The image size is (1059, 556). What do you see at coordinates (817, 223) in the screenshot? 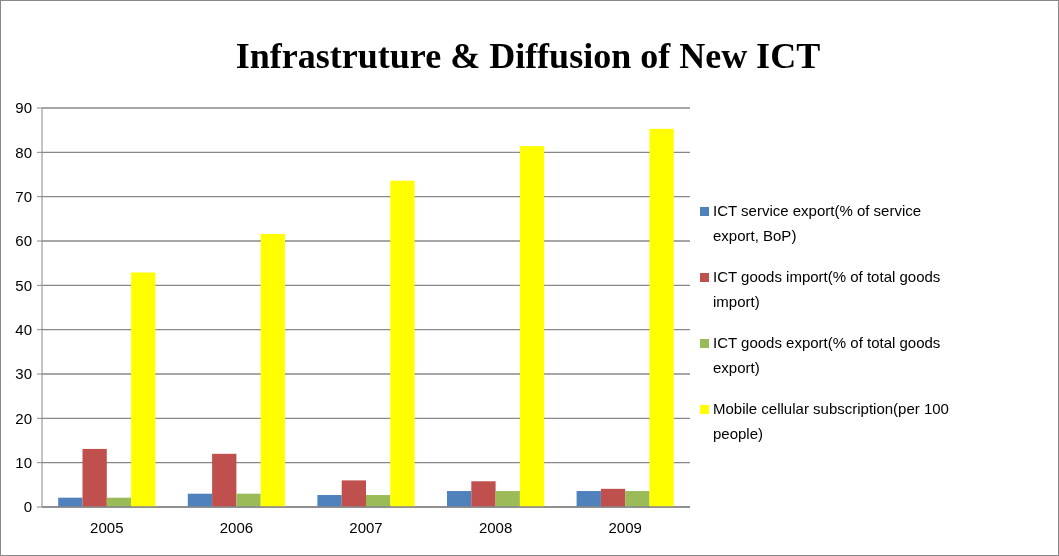
I see `legend-label: ICT service export(% of service export, BoP)` at bounding box center [817, 223].